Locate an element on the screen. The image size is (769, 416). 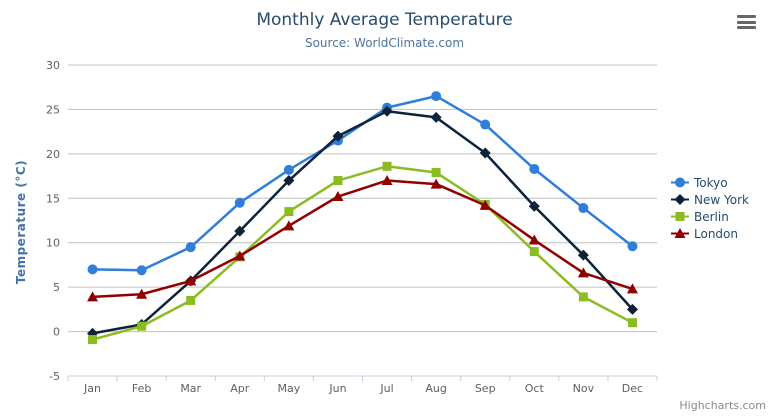
square-marker-icon is located at coordinates (680, 216).